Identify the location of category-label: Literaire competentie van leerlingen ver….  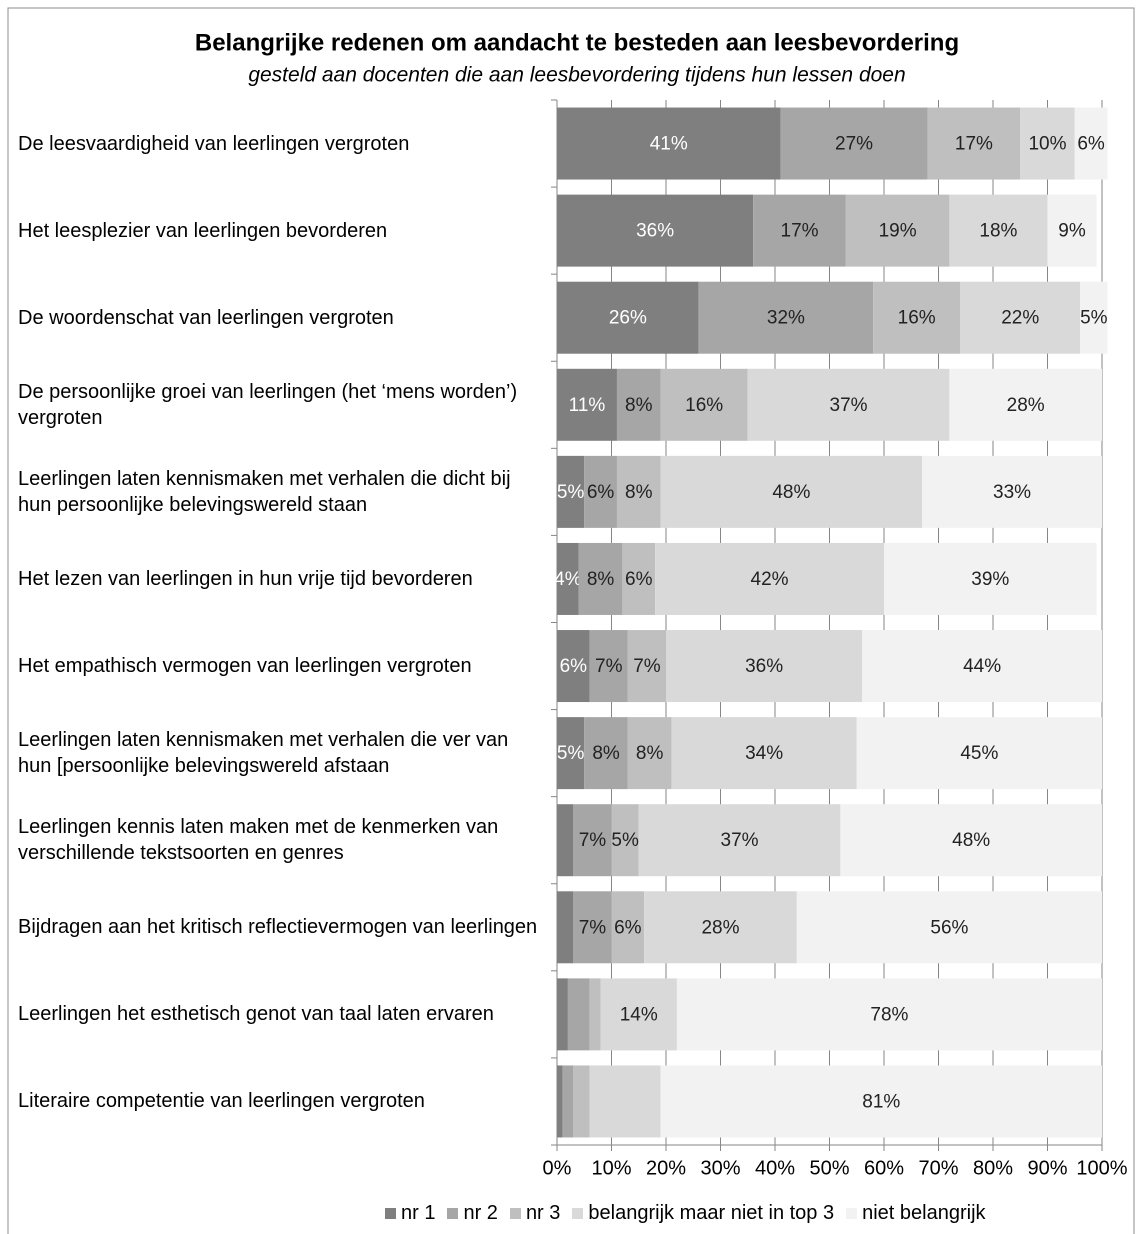
(221, 1101).